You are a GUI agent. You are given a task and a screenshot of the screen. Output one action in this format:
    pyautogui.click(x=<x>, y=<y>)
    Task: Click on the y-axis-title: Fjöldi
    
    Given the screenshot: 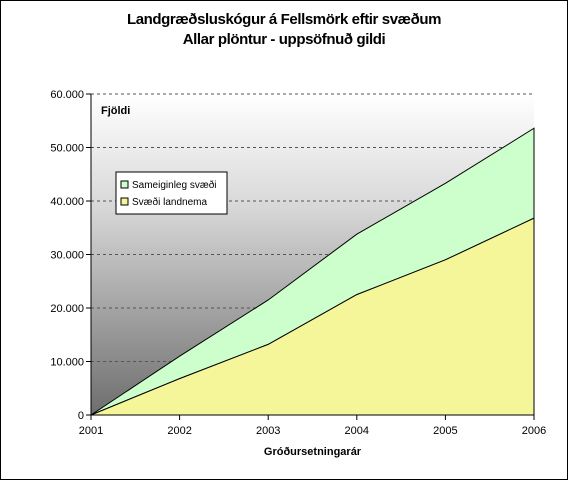 What is the action you would take?
    pyautogui.click(x=115, y=111)
    